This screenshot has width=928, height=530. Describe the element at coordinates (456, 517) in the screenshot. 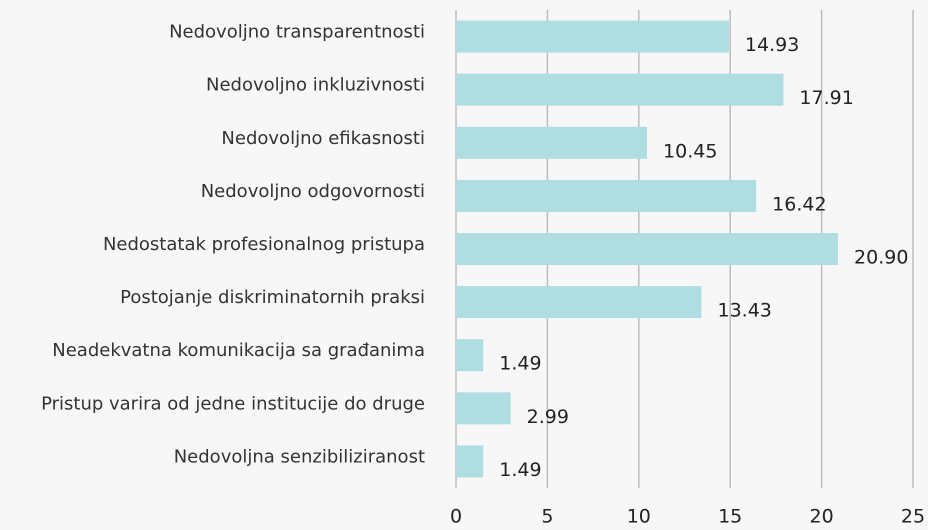

I see `x-tick-label: 0` at that location.